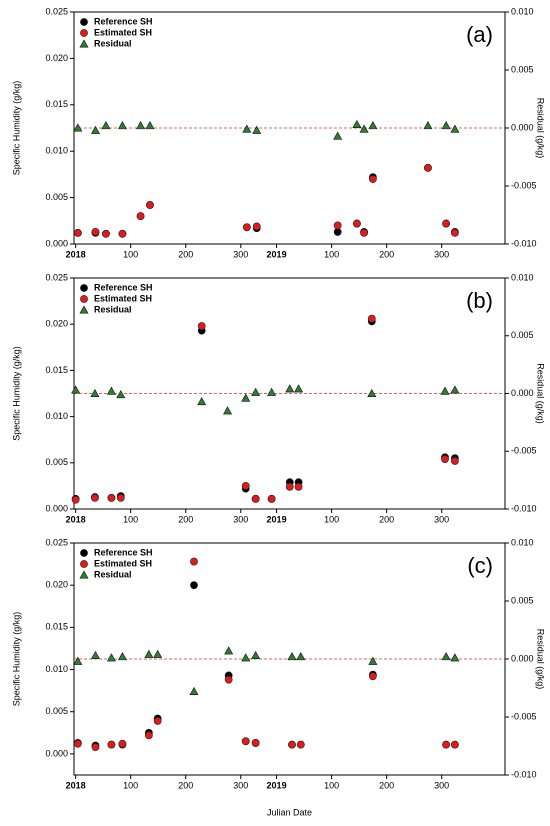 The width and height of the screenshot is (550, 826). I want to click on legend-label: Residual, so click(113, 309).